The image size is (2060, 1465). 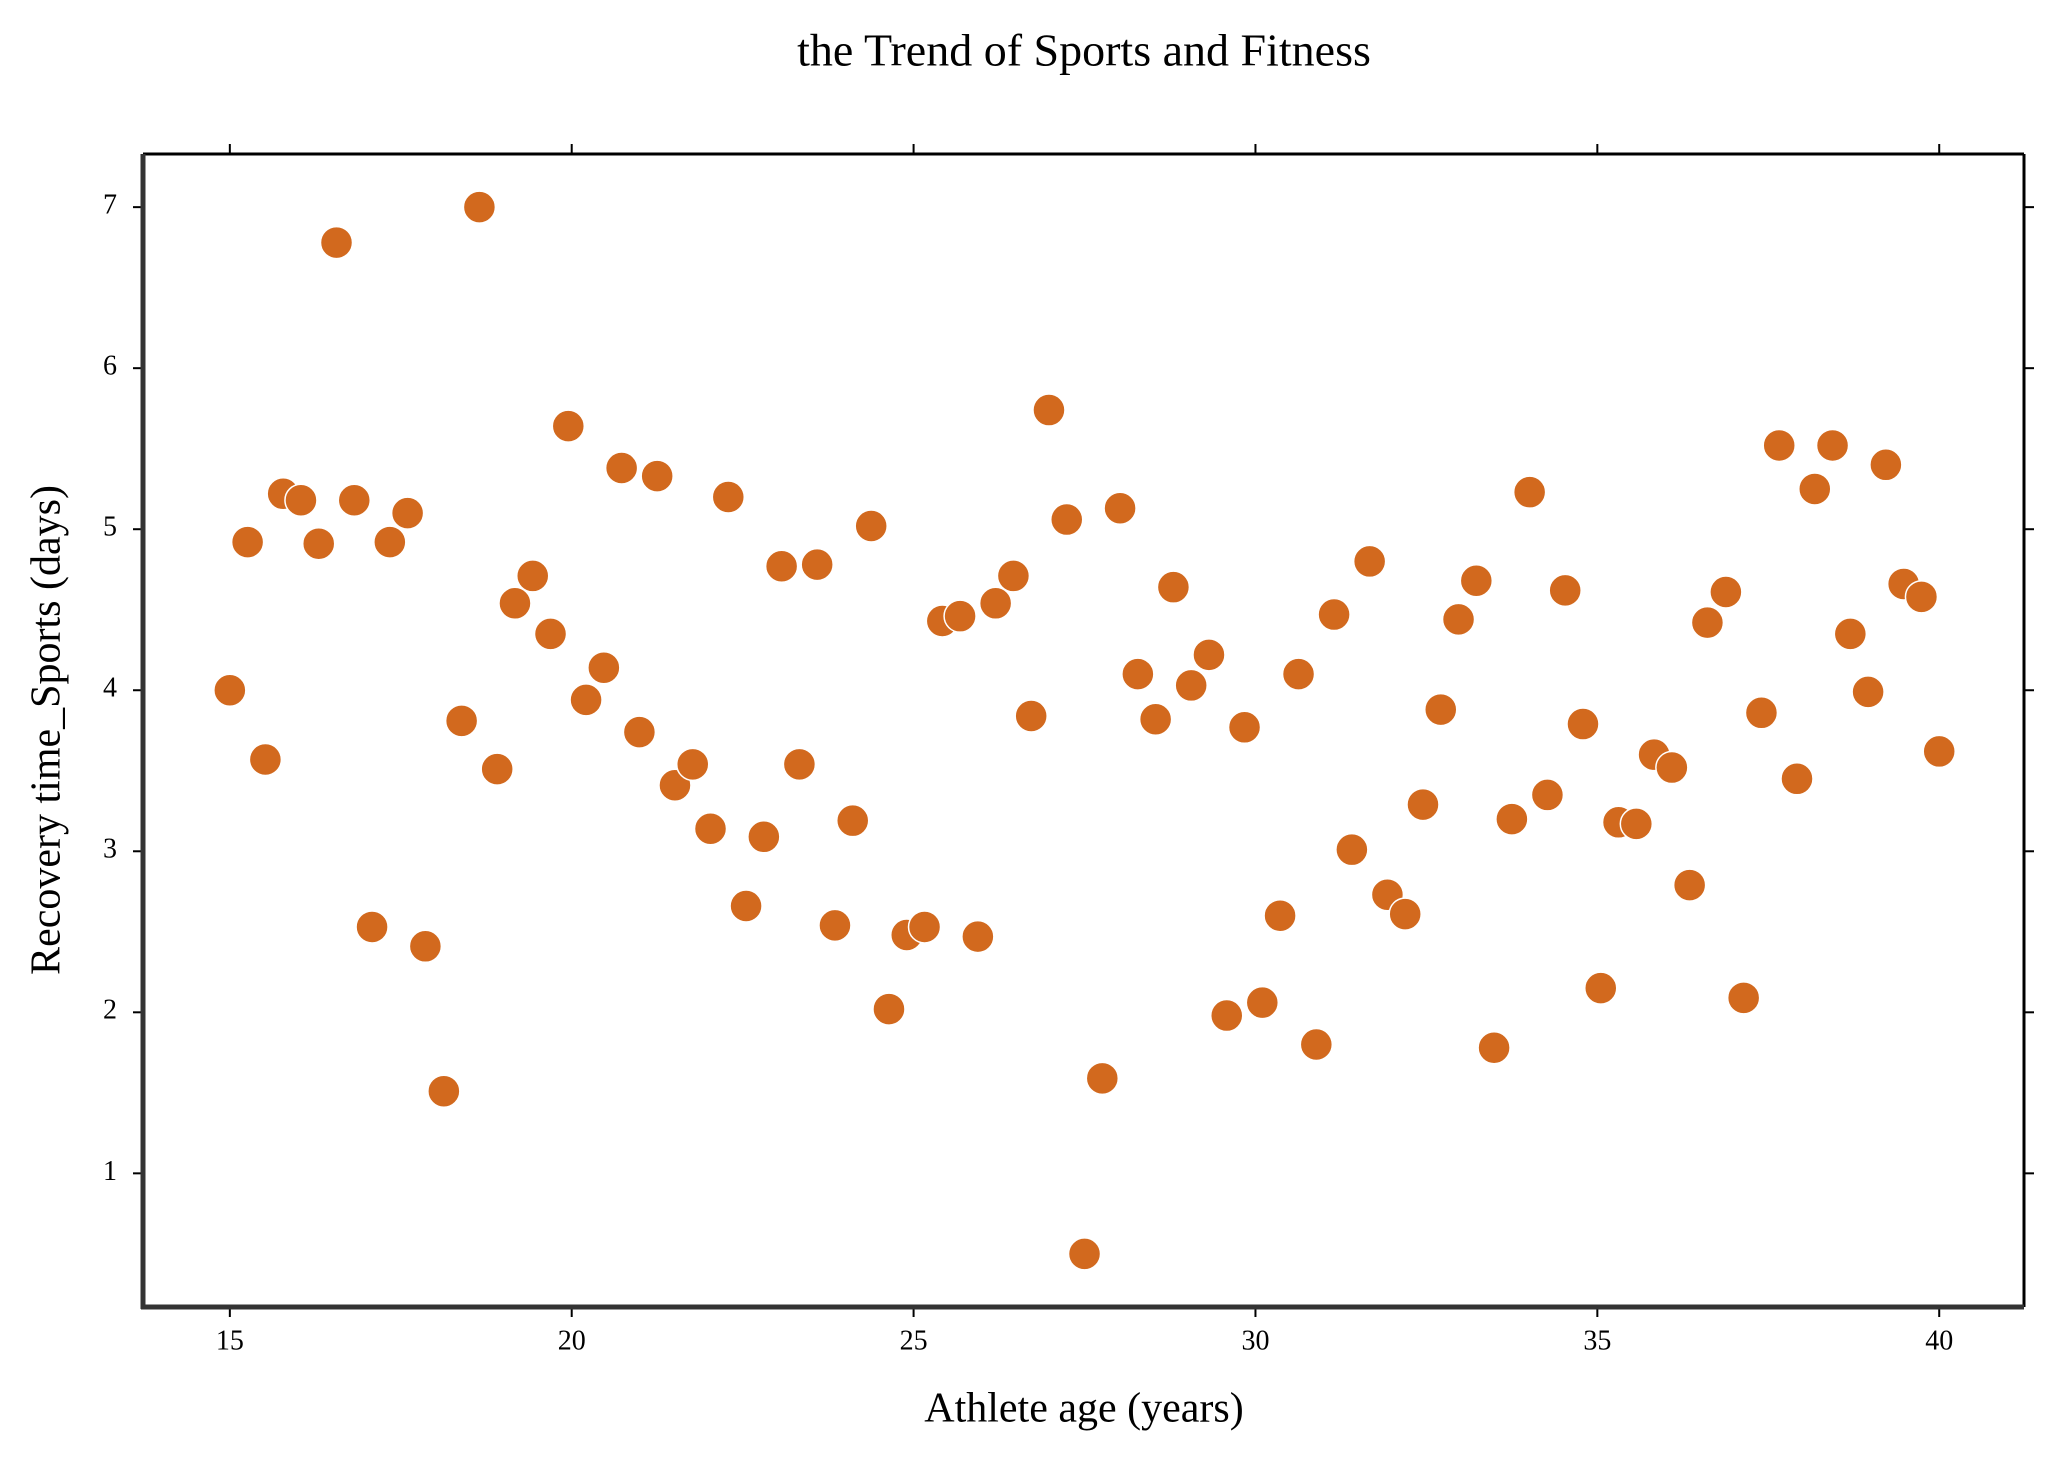 I want to click on y-tick-label: 4, so click(x=110, y=688).